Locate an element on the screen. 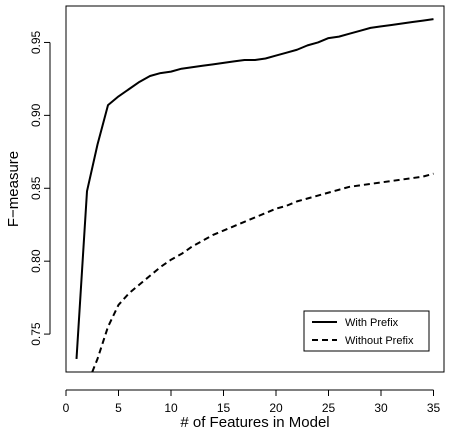  x-tick-label: 10 is located at coordinates (171, 408).